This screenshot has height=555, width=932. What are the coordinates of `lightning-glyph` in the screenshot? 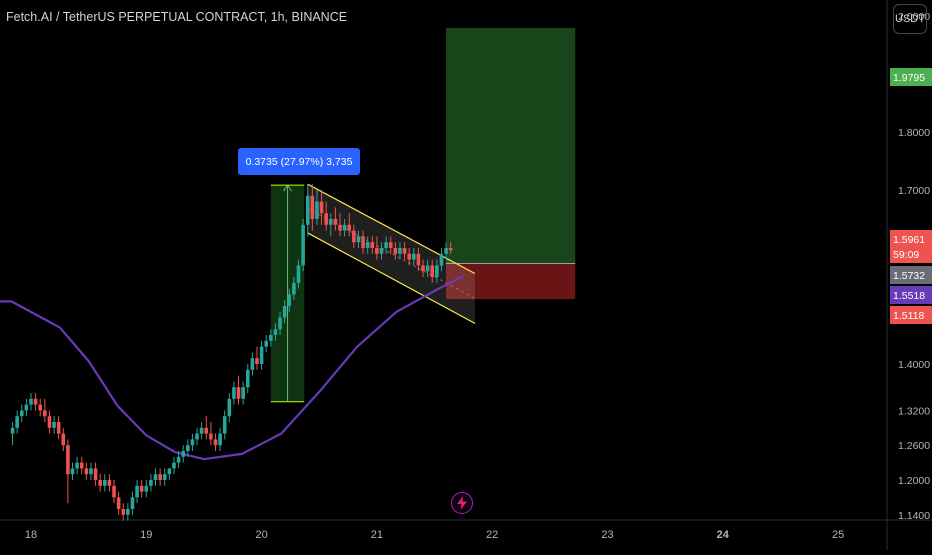 It's located at (462, 503).